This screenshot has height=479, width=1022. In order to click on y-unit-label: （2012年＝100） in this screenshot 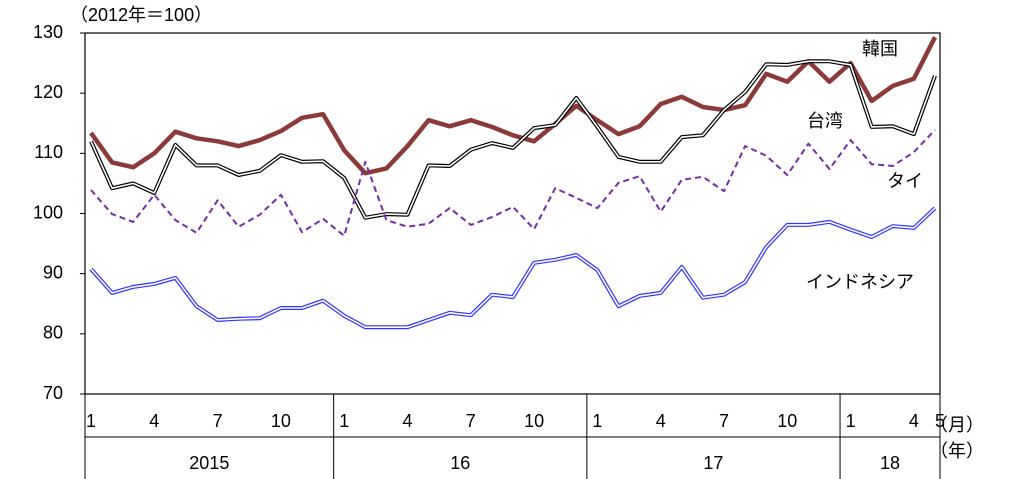, I will do `click(141, 15)`.